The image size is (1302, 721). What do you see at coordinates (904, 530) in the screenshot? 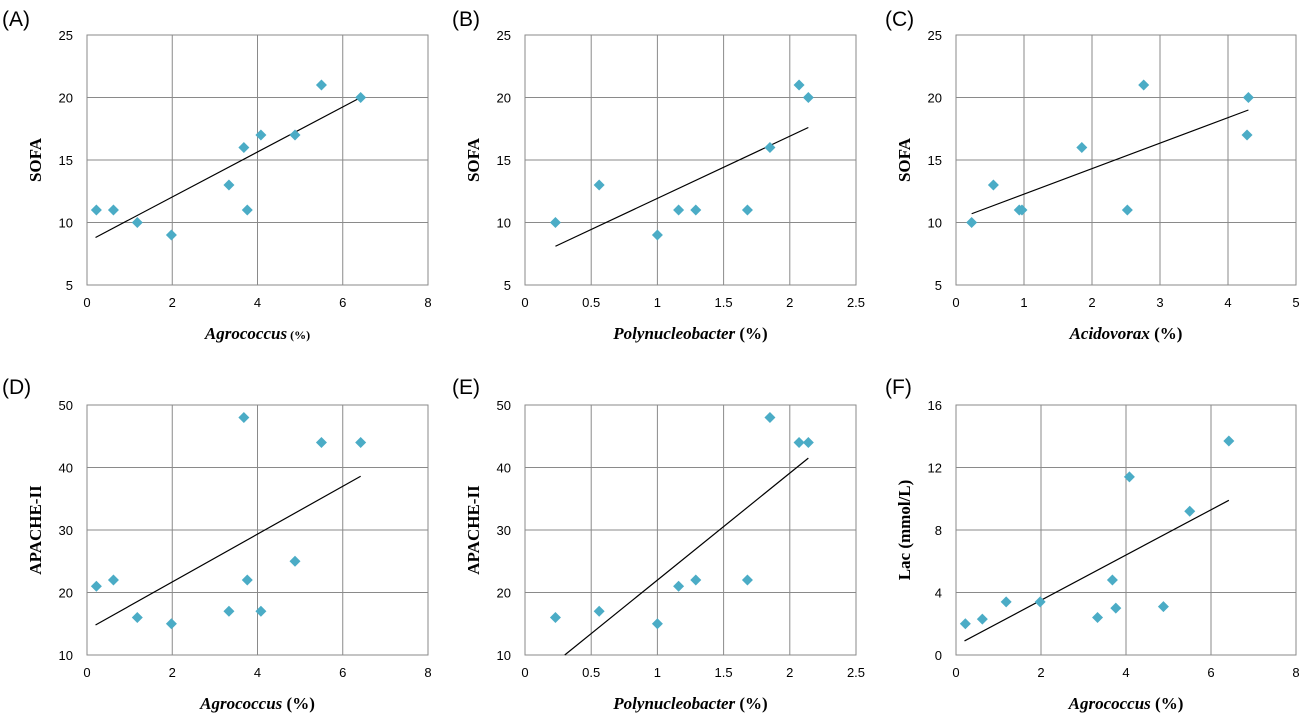
I see `y-axis-title: Lac (mmol/L)` at bounding box center [904, 530].